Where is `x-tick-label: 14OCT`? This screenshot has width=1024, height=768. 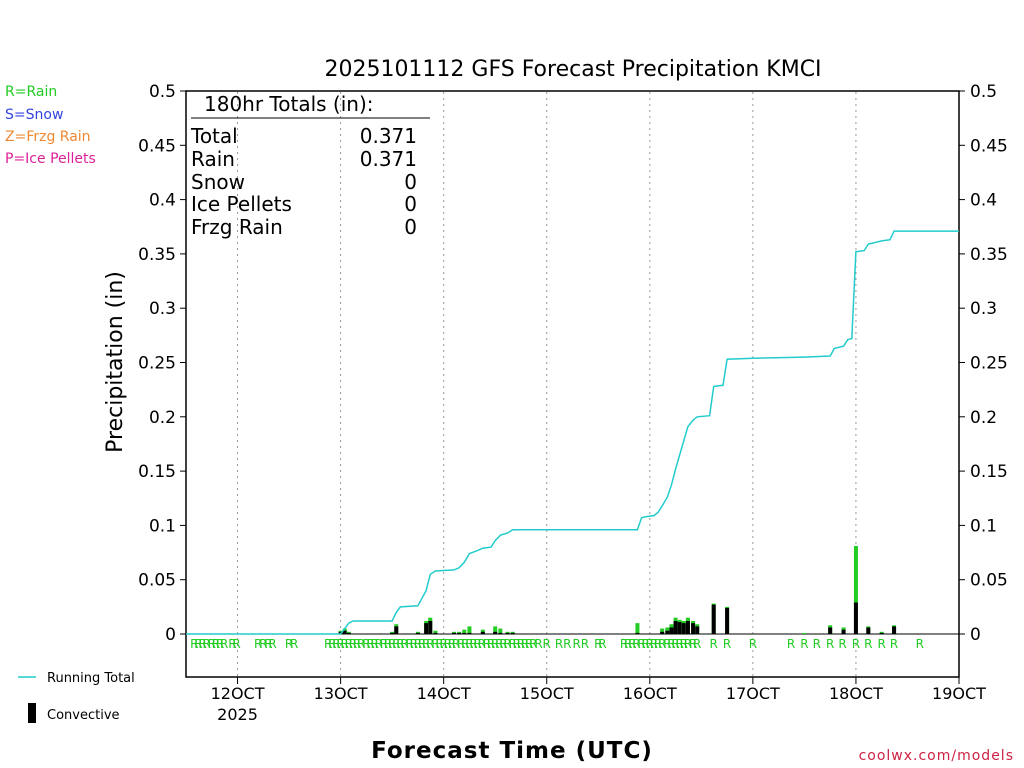
x-tick-label: 14OCT is located at coordinates (444, 693).